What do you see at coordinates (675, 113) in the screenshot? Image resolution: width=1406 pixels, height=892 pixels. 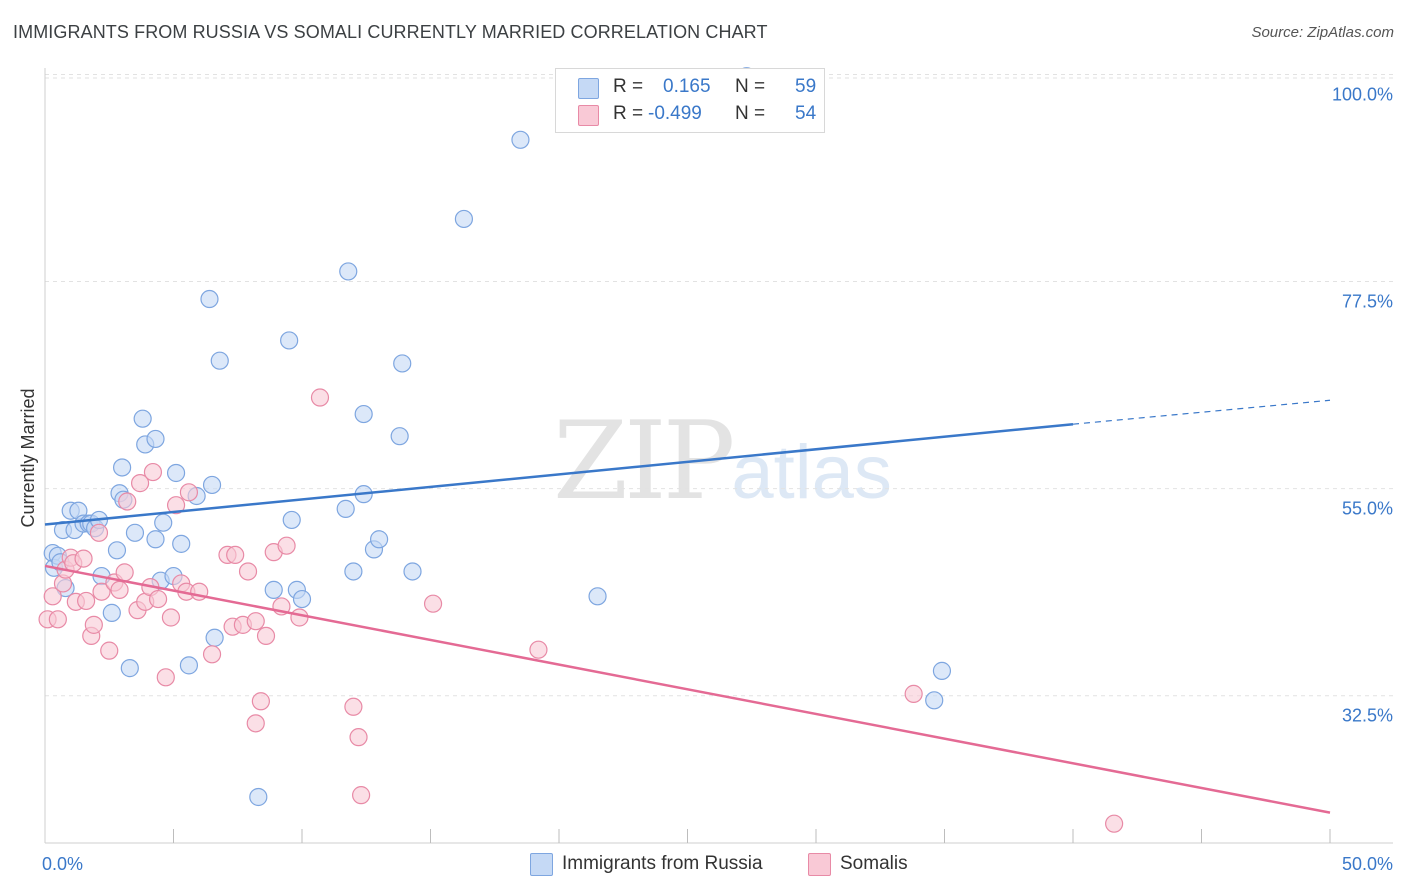 I see `legend-r-value: -0.499` at bounding box center [675, 113].